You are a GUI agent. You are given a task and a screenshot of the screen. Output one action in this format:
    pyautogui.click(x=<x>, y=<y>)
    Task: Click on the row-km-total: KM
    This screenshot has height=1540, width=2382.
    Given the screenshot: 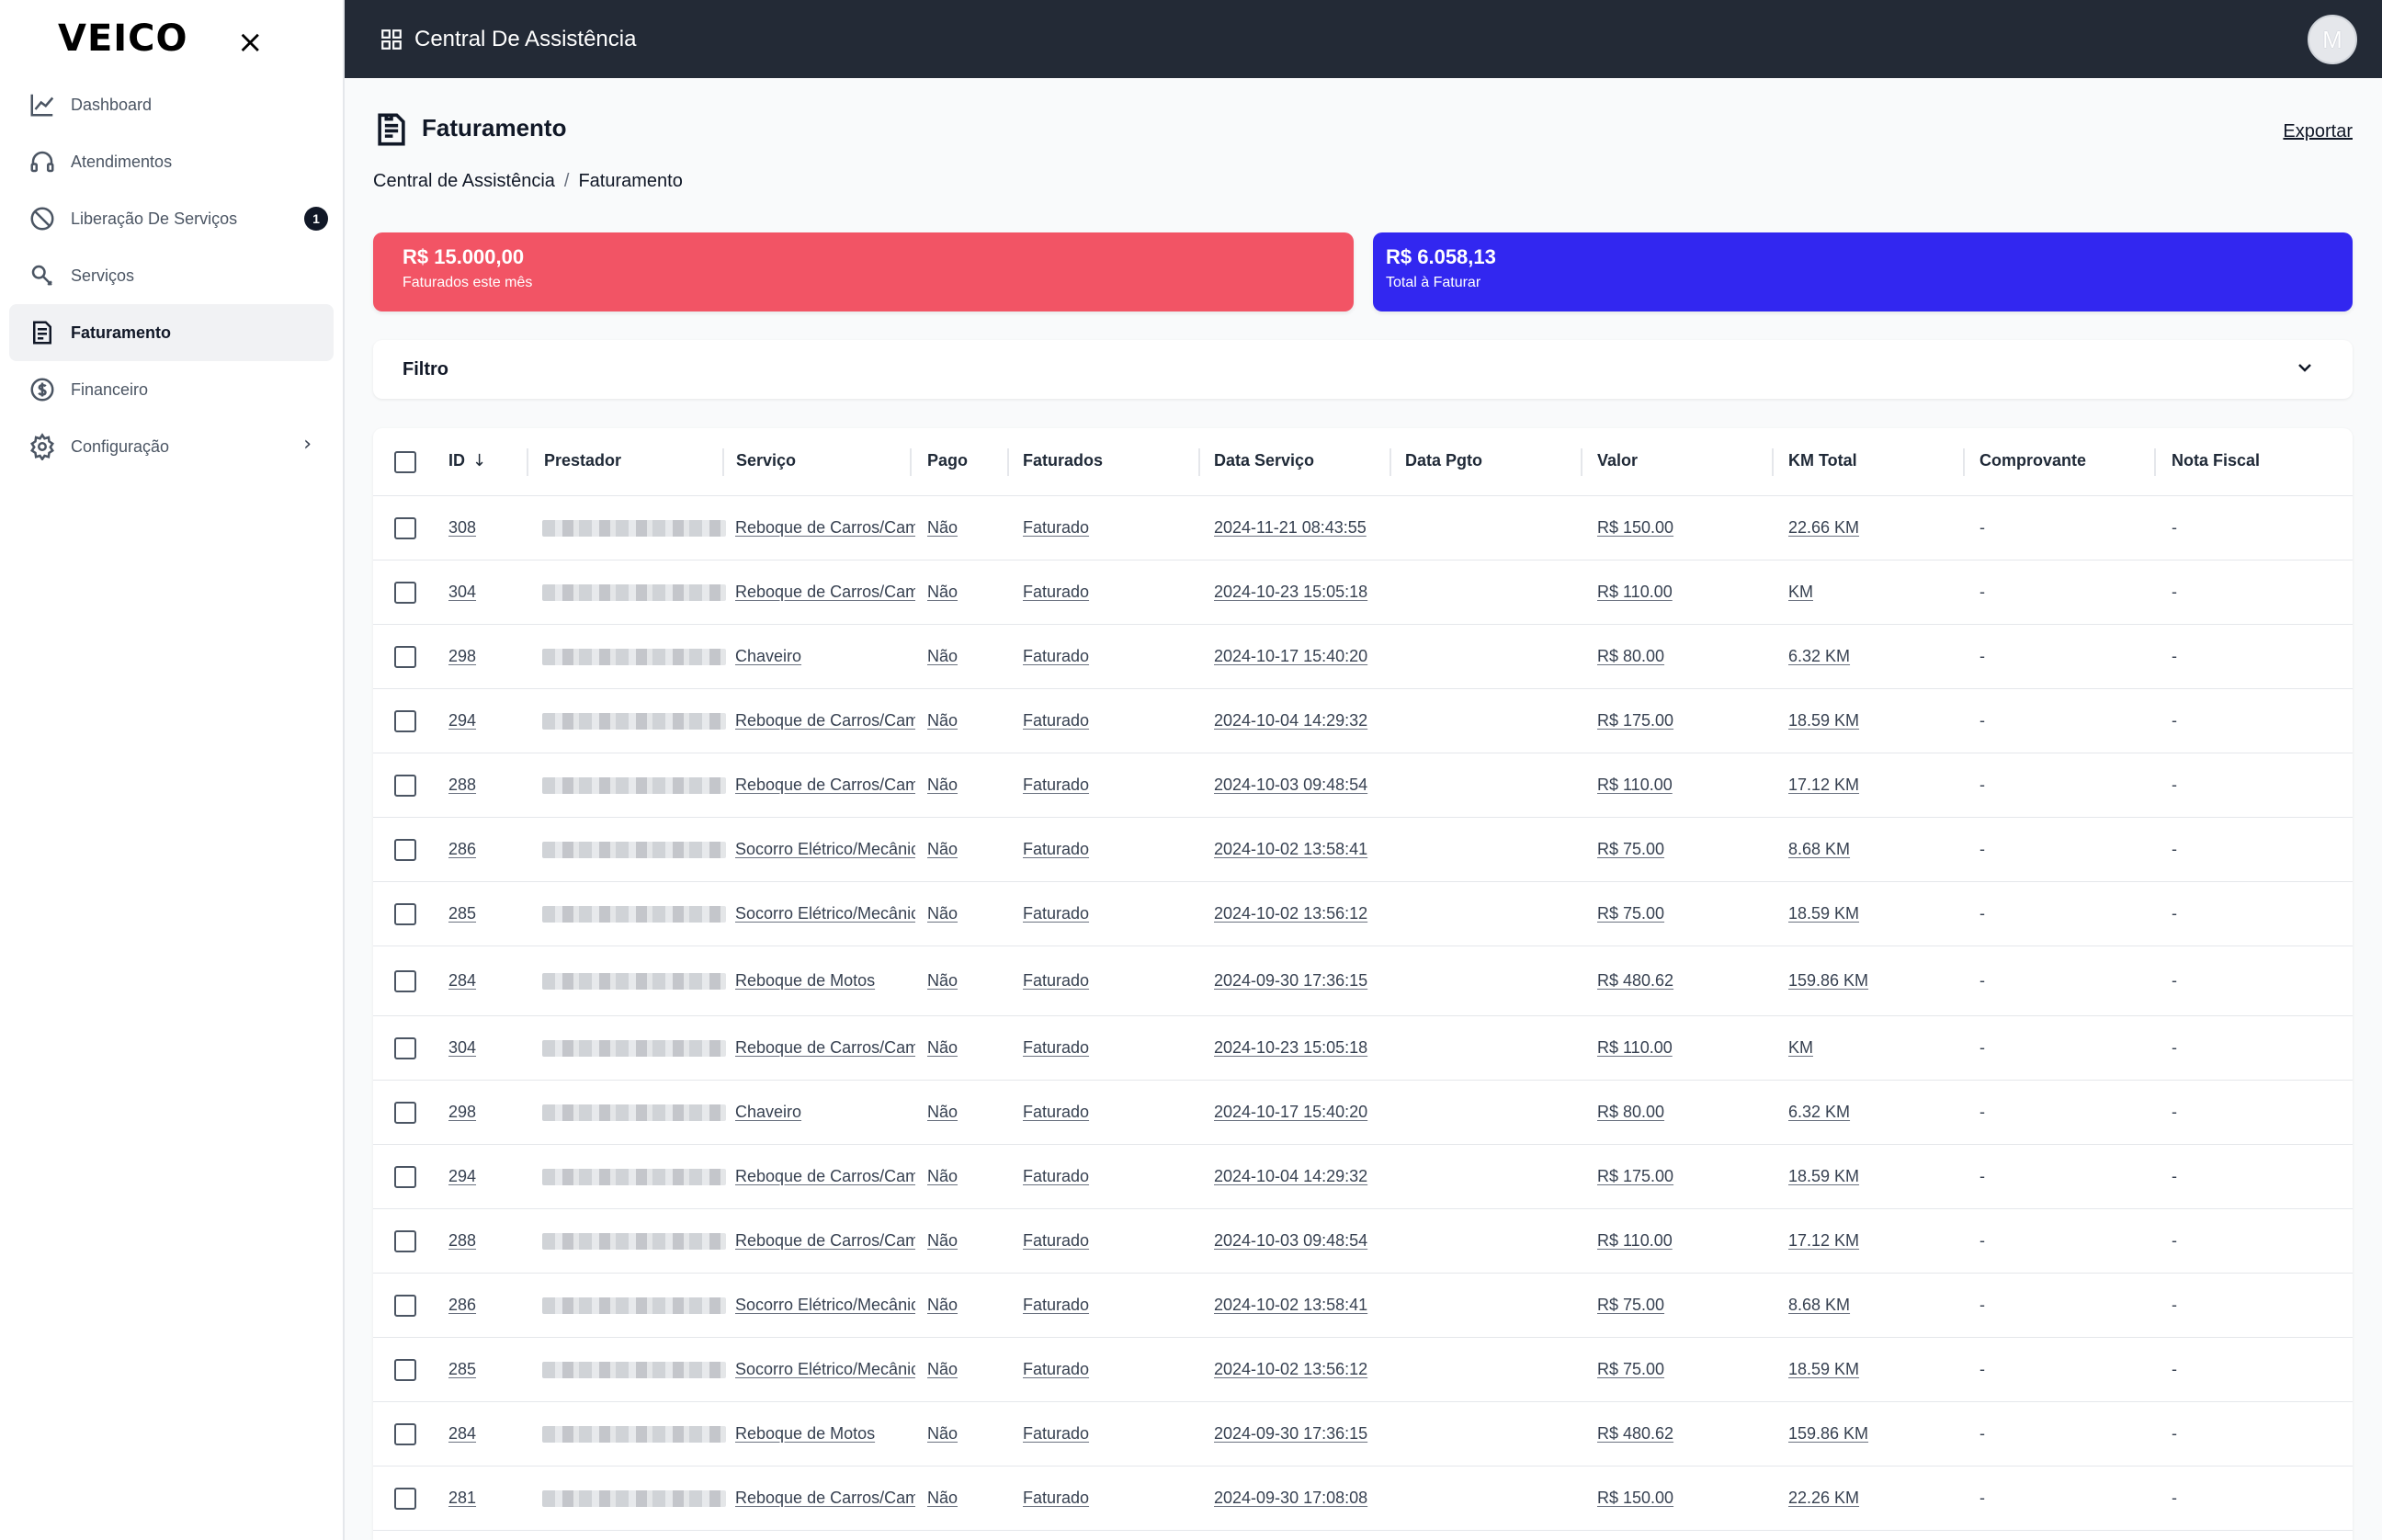 What is the action you would take?
    pyautogui.click(x=1801, y=592)
    